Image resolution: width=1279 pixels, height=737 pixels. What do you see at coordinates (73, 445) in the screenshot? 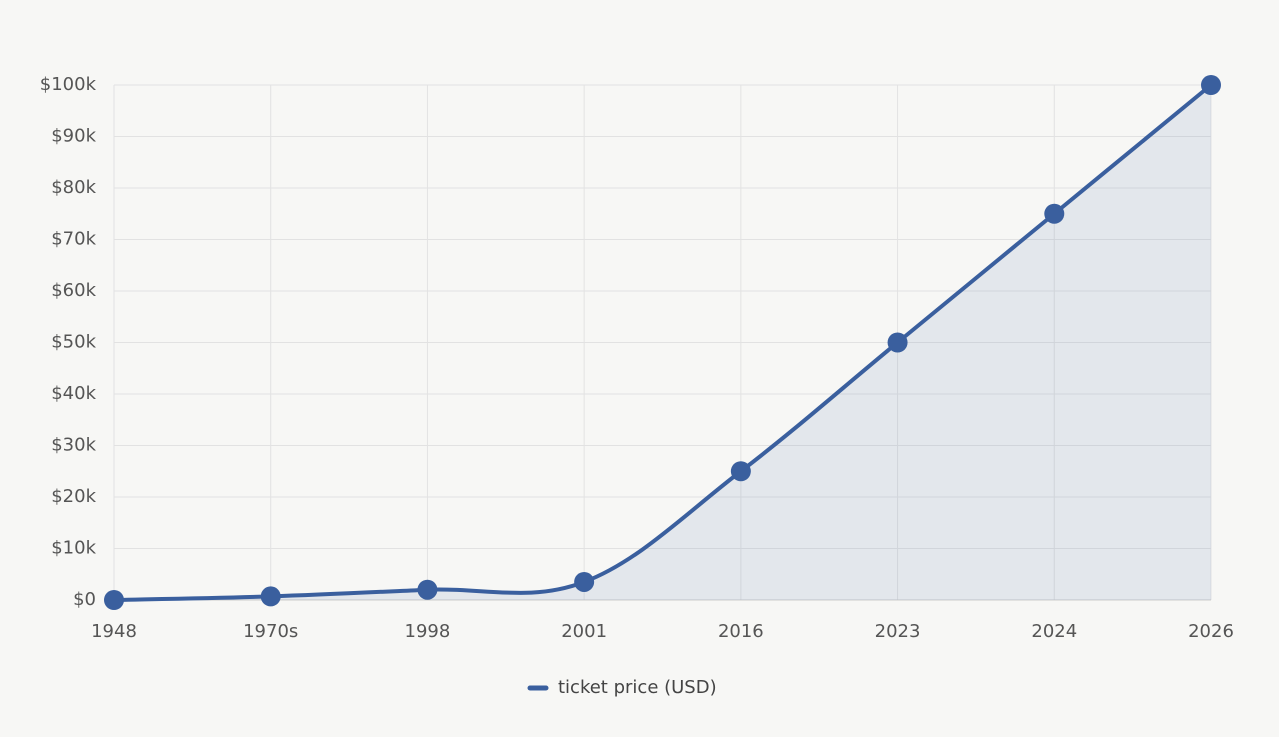
I see `y-tick-label: $30k` at bounding box center [73, 445].